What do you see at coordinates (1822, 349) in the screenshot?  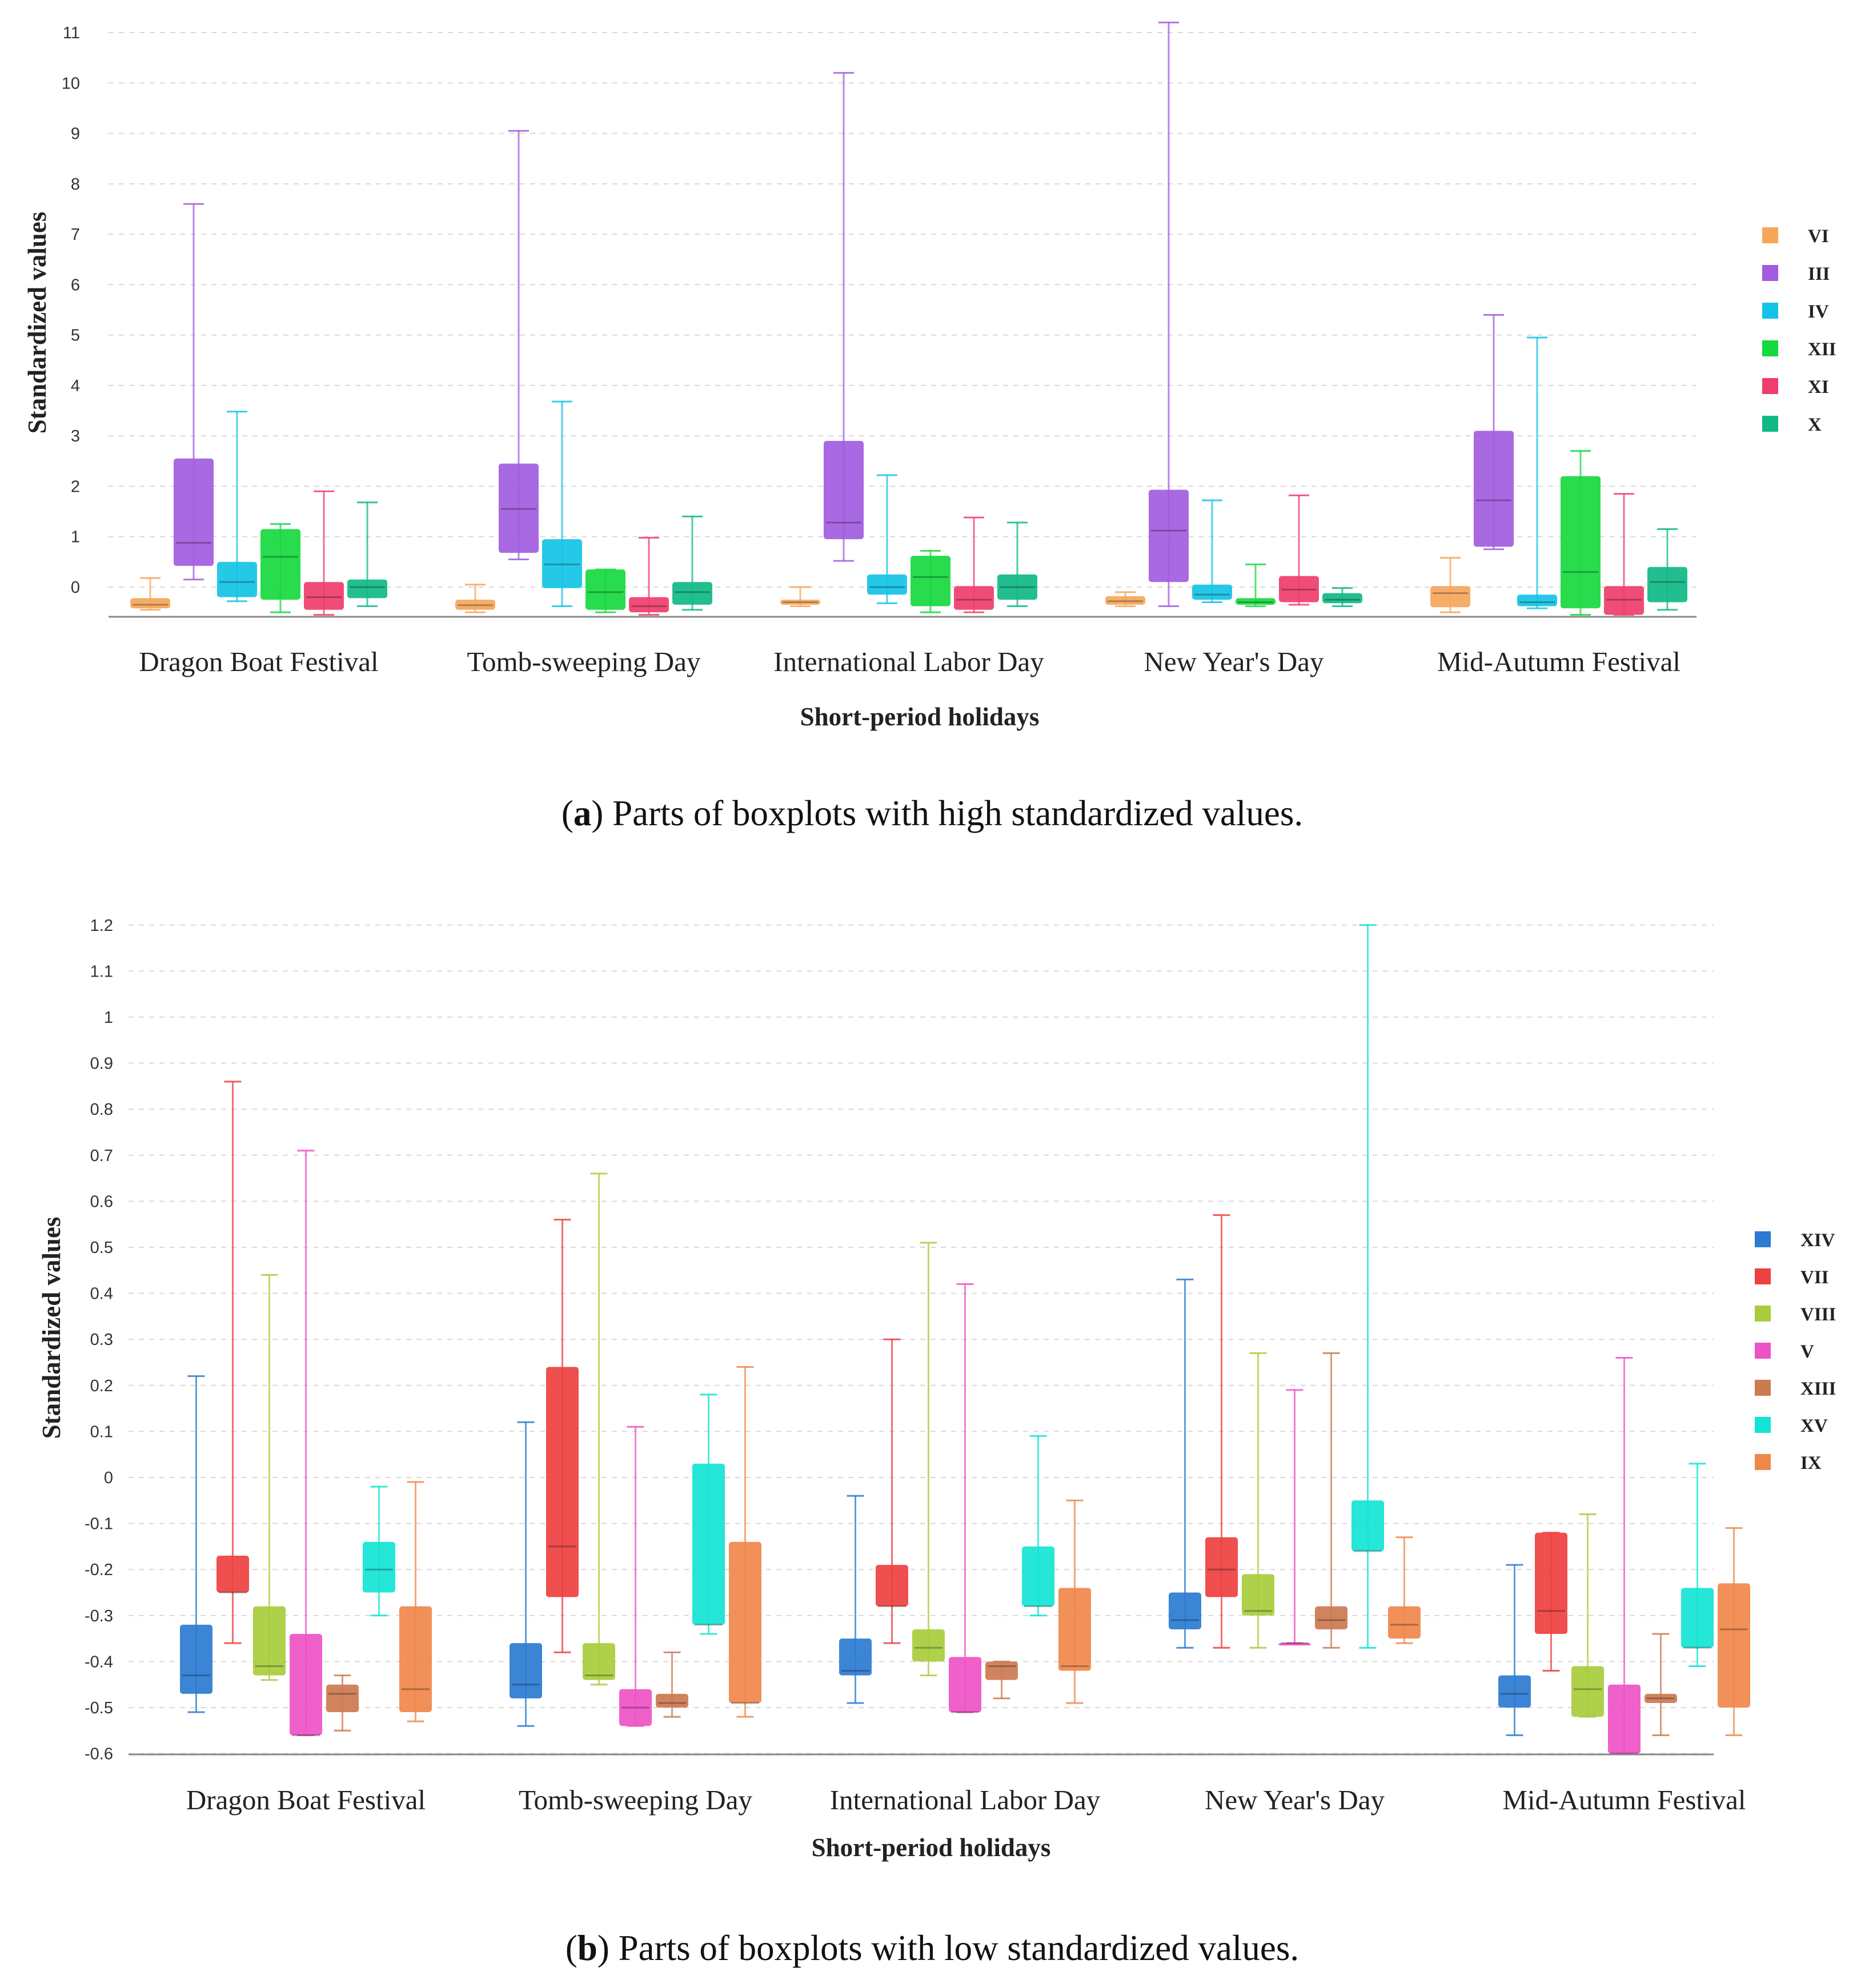 I see `legend-label: XII` at bounding box center [1822, 349].